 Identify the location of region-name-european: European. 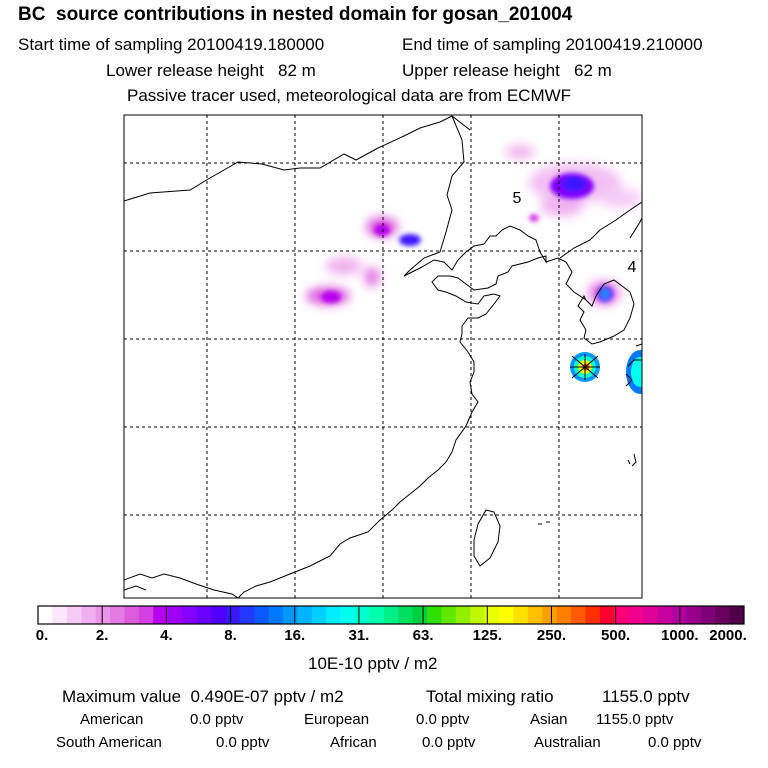
(337, 719).